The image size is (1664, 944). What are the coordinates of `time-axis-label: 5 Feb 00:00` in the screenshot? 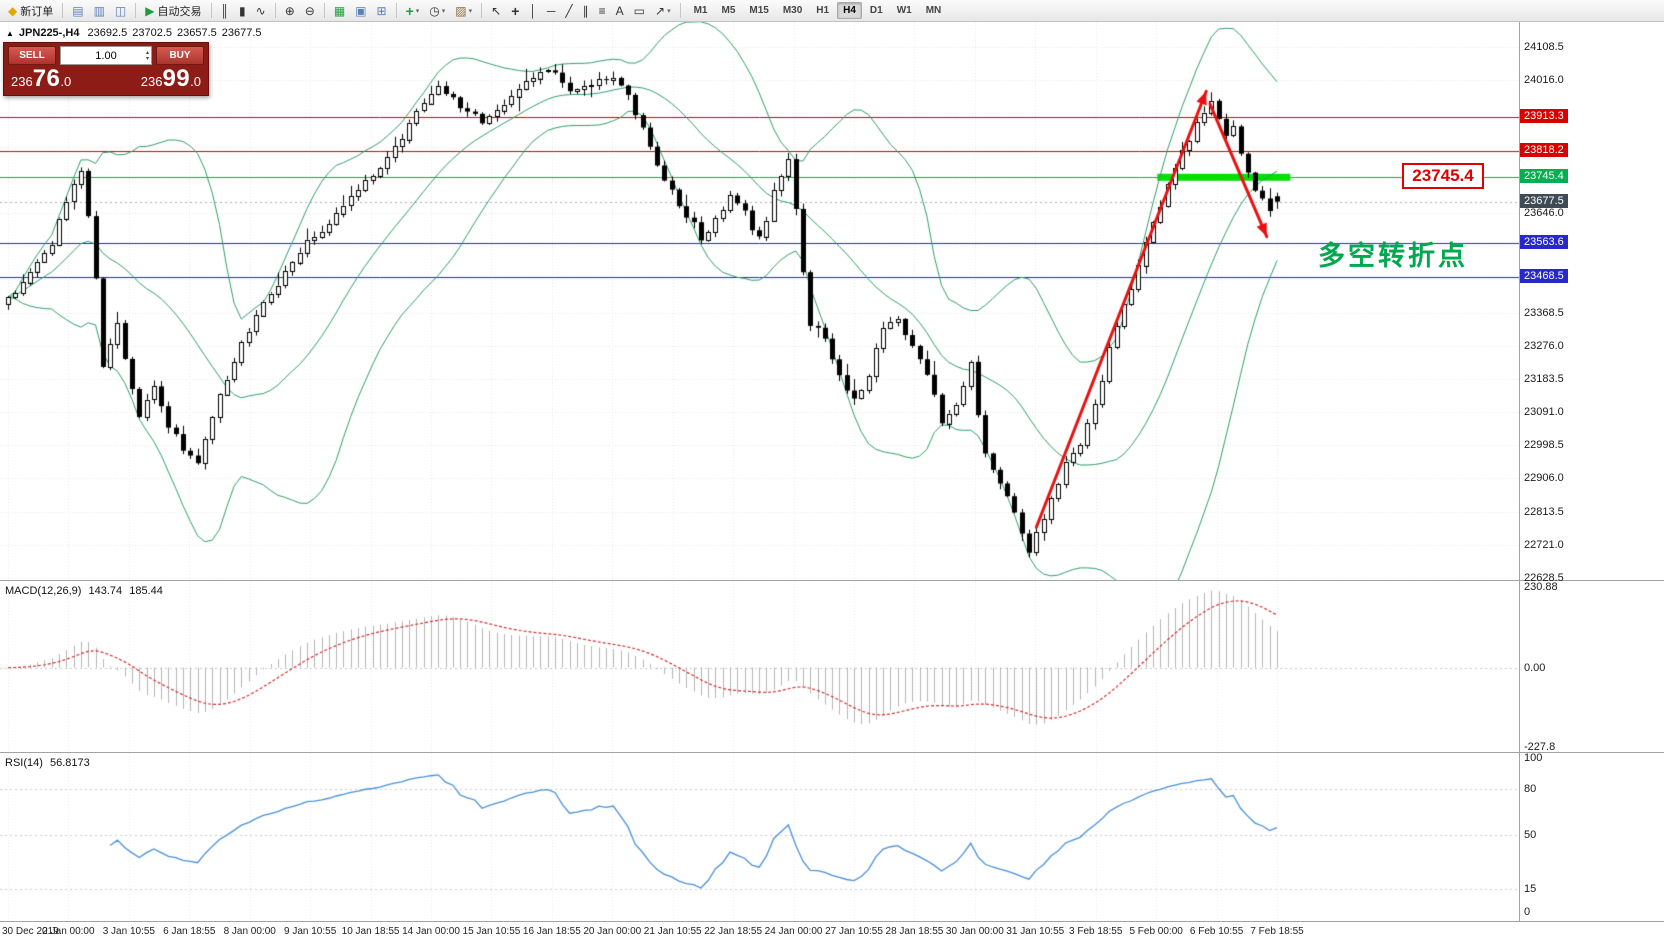 It's located at (1156, 931).